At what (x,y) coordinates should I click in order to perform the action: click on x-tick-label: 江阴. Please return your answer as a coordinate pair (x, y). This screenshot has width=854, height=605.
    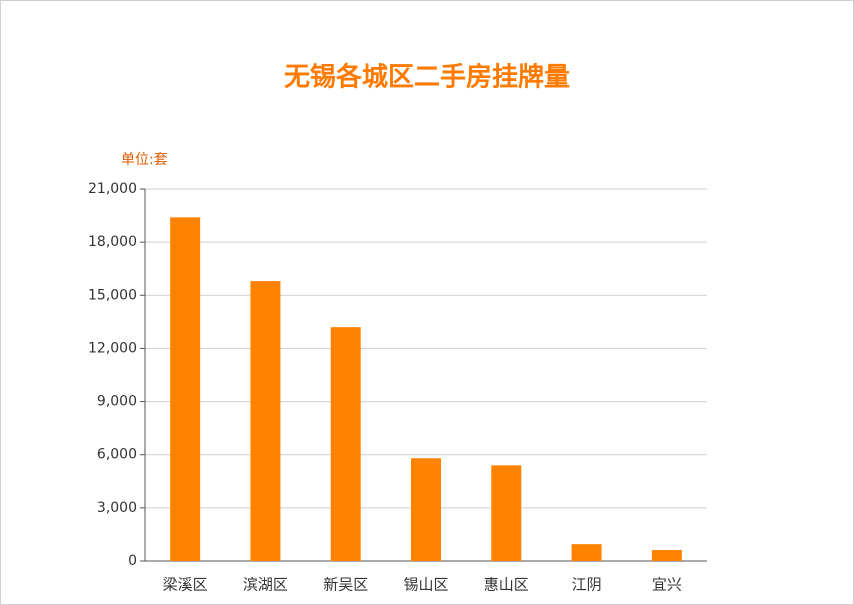
    Looking at the image, I should click on (587, 585).